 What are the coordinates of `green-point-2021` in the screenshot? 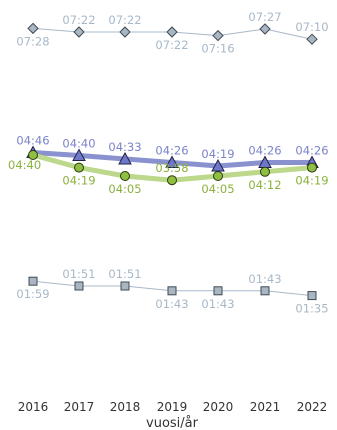 It's located at (265, 171).